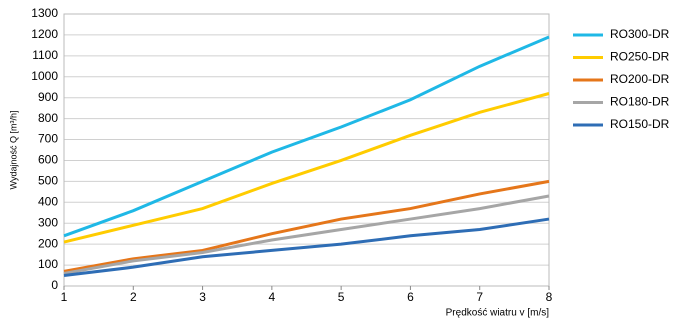 The height and width of the screenshot is (324, 677). Describe the element at coordinates (48, 97) in the screenshot. I see `y-tick-label: 900` at that location.